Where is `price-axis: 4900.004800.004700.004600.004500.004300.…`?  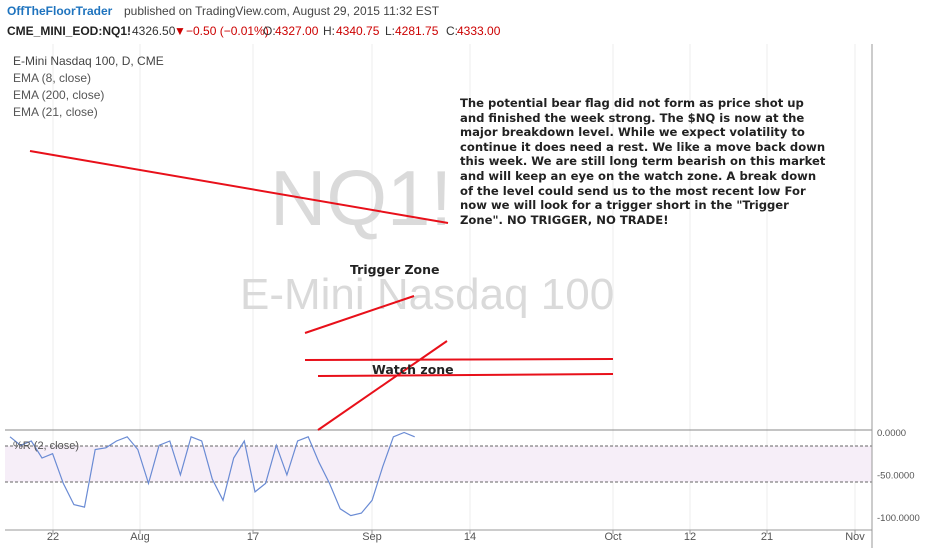 price-axis: 4900.004800.004700.004600.004500.004300.… is located at coordinates (902, 274).